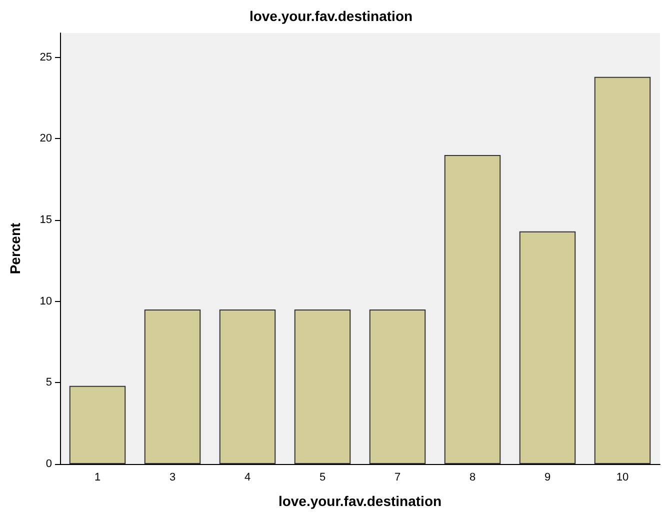 The height and width of the screenshot is (513, 662). I want to click on y-tick-label: 20, so click(46, 138).